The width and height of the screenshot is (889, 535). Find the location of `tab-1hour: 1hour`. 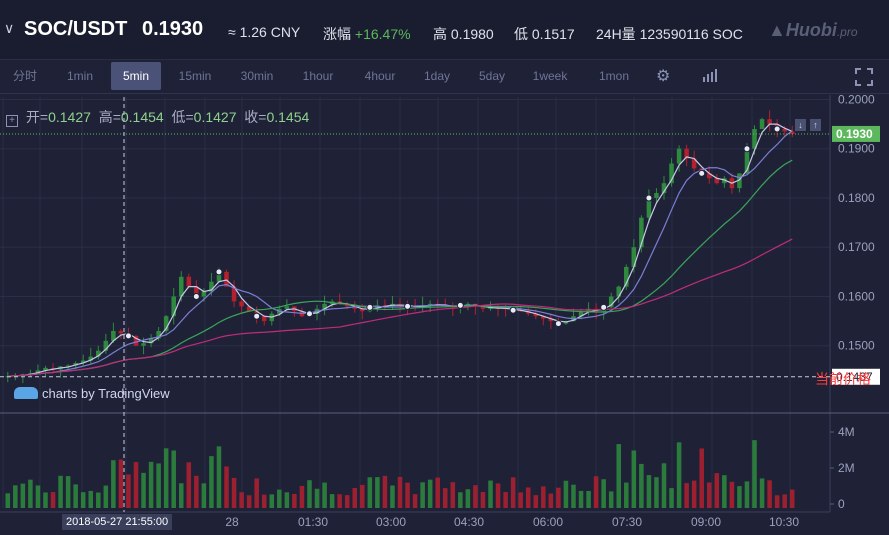

tab-1hour: 1hour is located at coordinates (318, 76).